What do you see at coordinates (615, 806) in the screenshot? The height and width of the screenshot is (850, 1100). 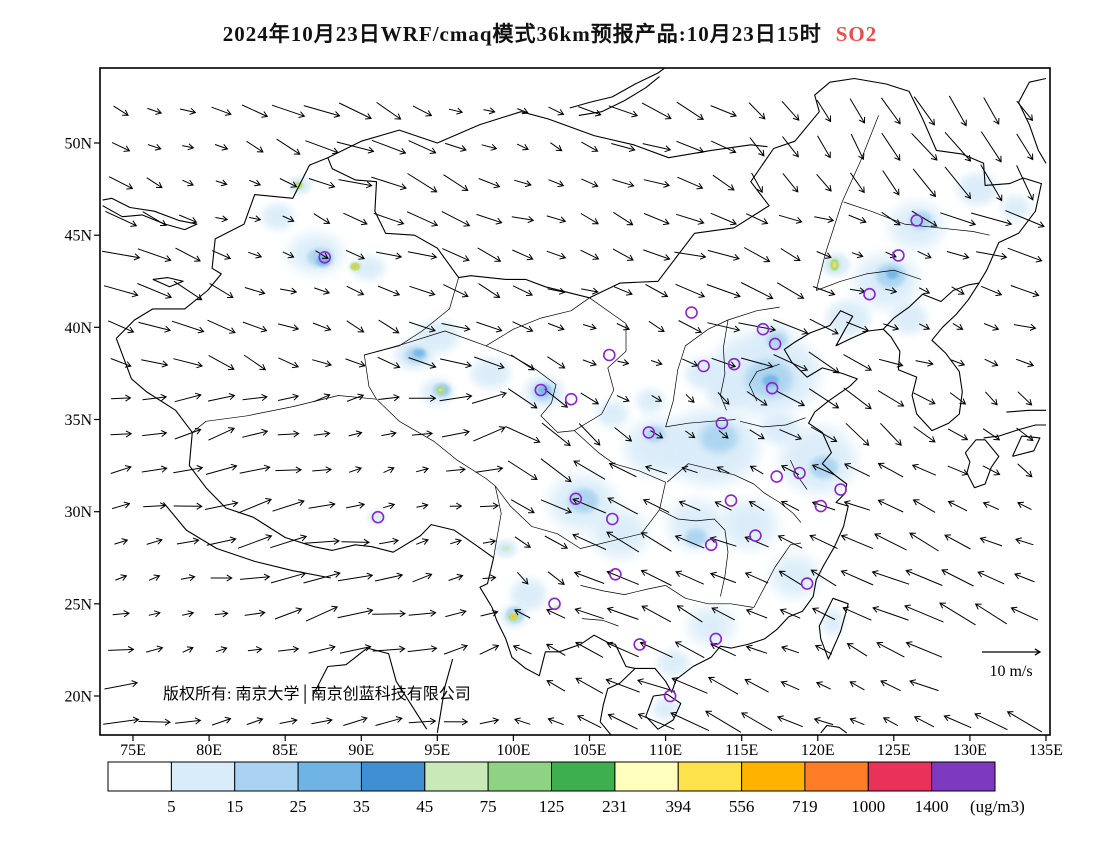 I see `colorbar-label: 231` at bounding box center [615, 806].